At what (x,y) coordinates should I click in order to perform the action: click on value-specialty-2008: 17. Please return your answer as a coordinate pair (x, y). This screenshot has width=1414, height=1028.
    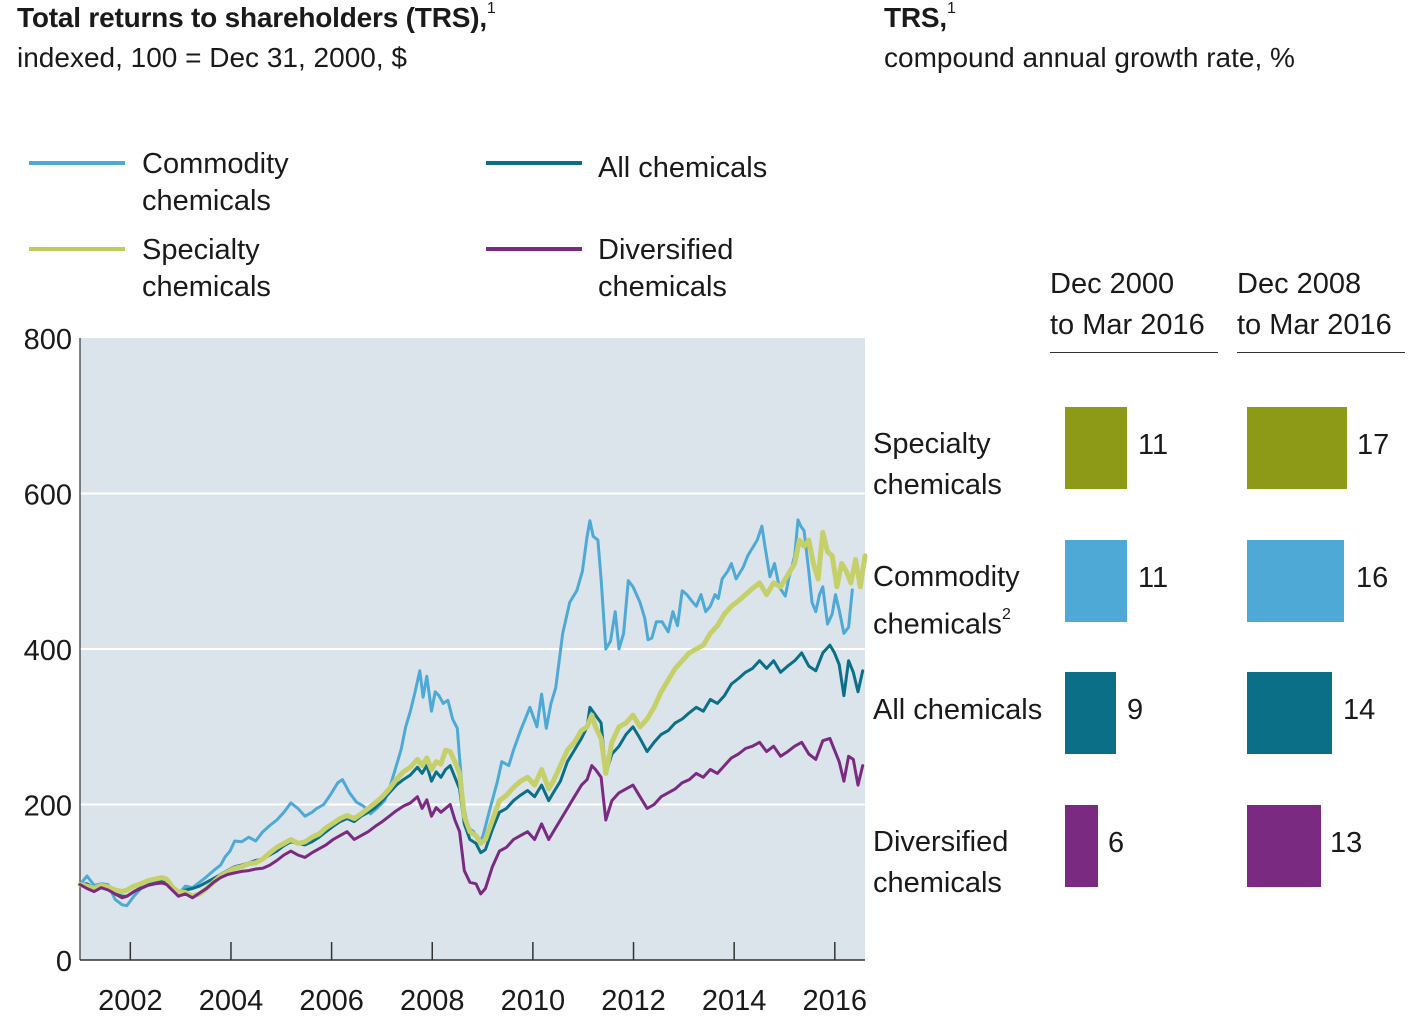
    Looking at the image, I should click on (1373, 445).